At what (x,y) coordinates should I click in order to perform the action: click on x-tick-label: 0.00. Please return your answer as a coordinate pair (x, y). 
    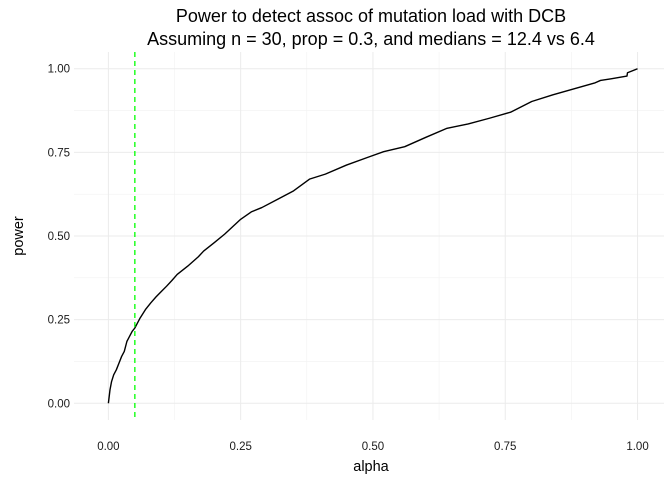
    Looking at the image, I should click on (108, 447).